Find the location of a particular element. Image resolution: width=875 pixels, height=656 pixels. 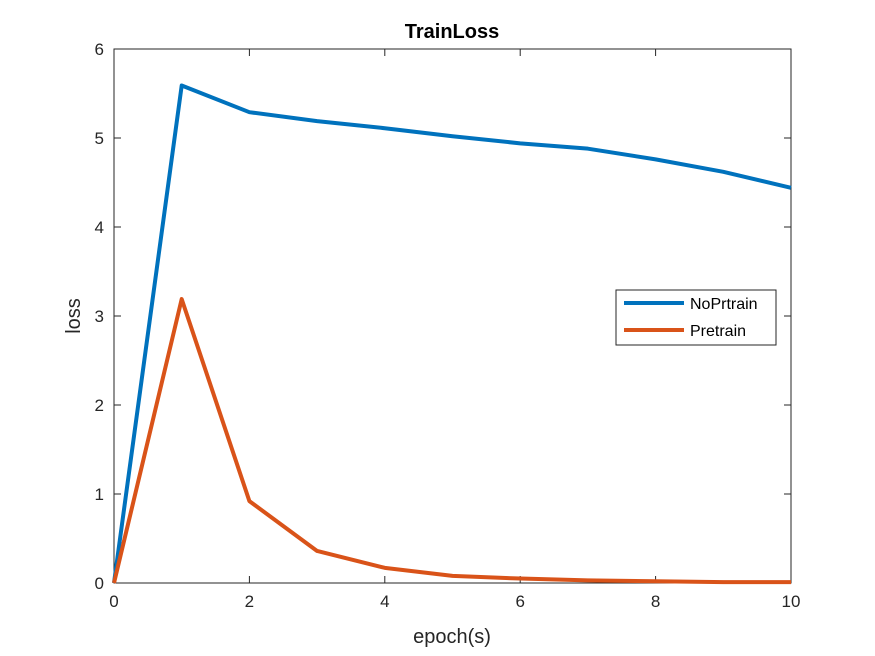

legend-box is located at coordinates (696, 317).